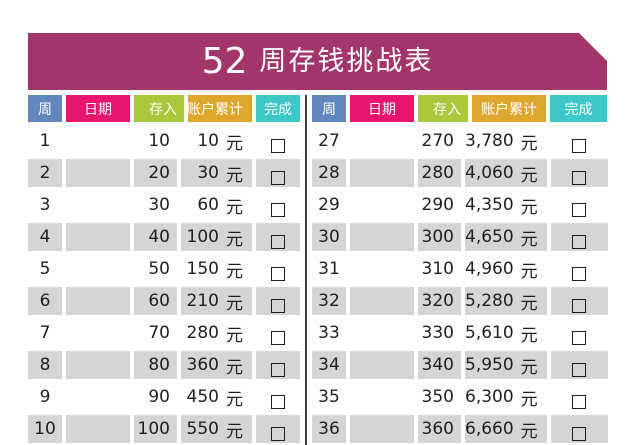 The image size is (636, 445). I want to click on week-cell: 27, so click(329, 141).